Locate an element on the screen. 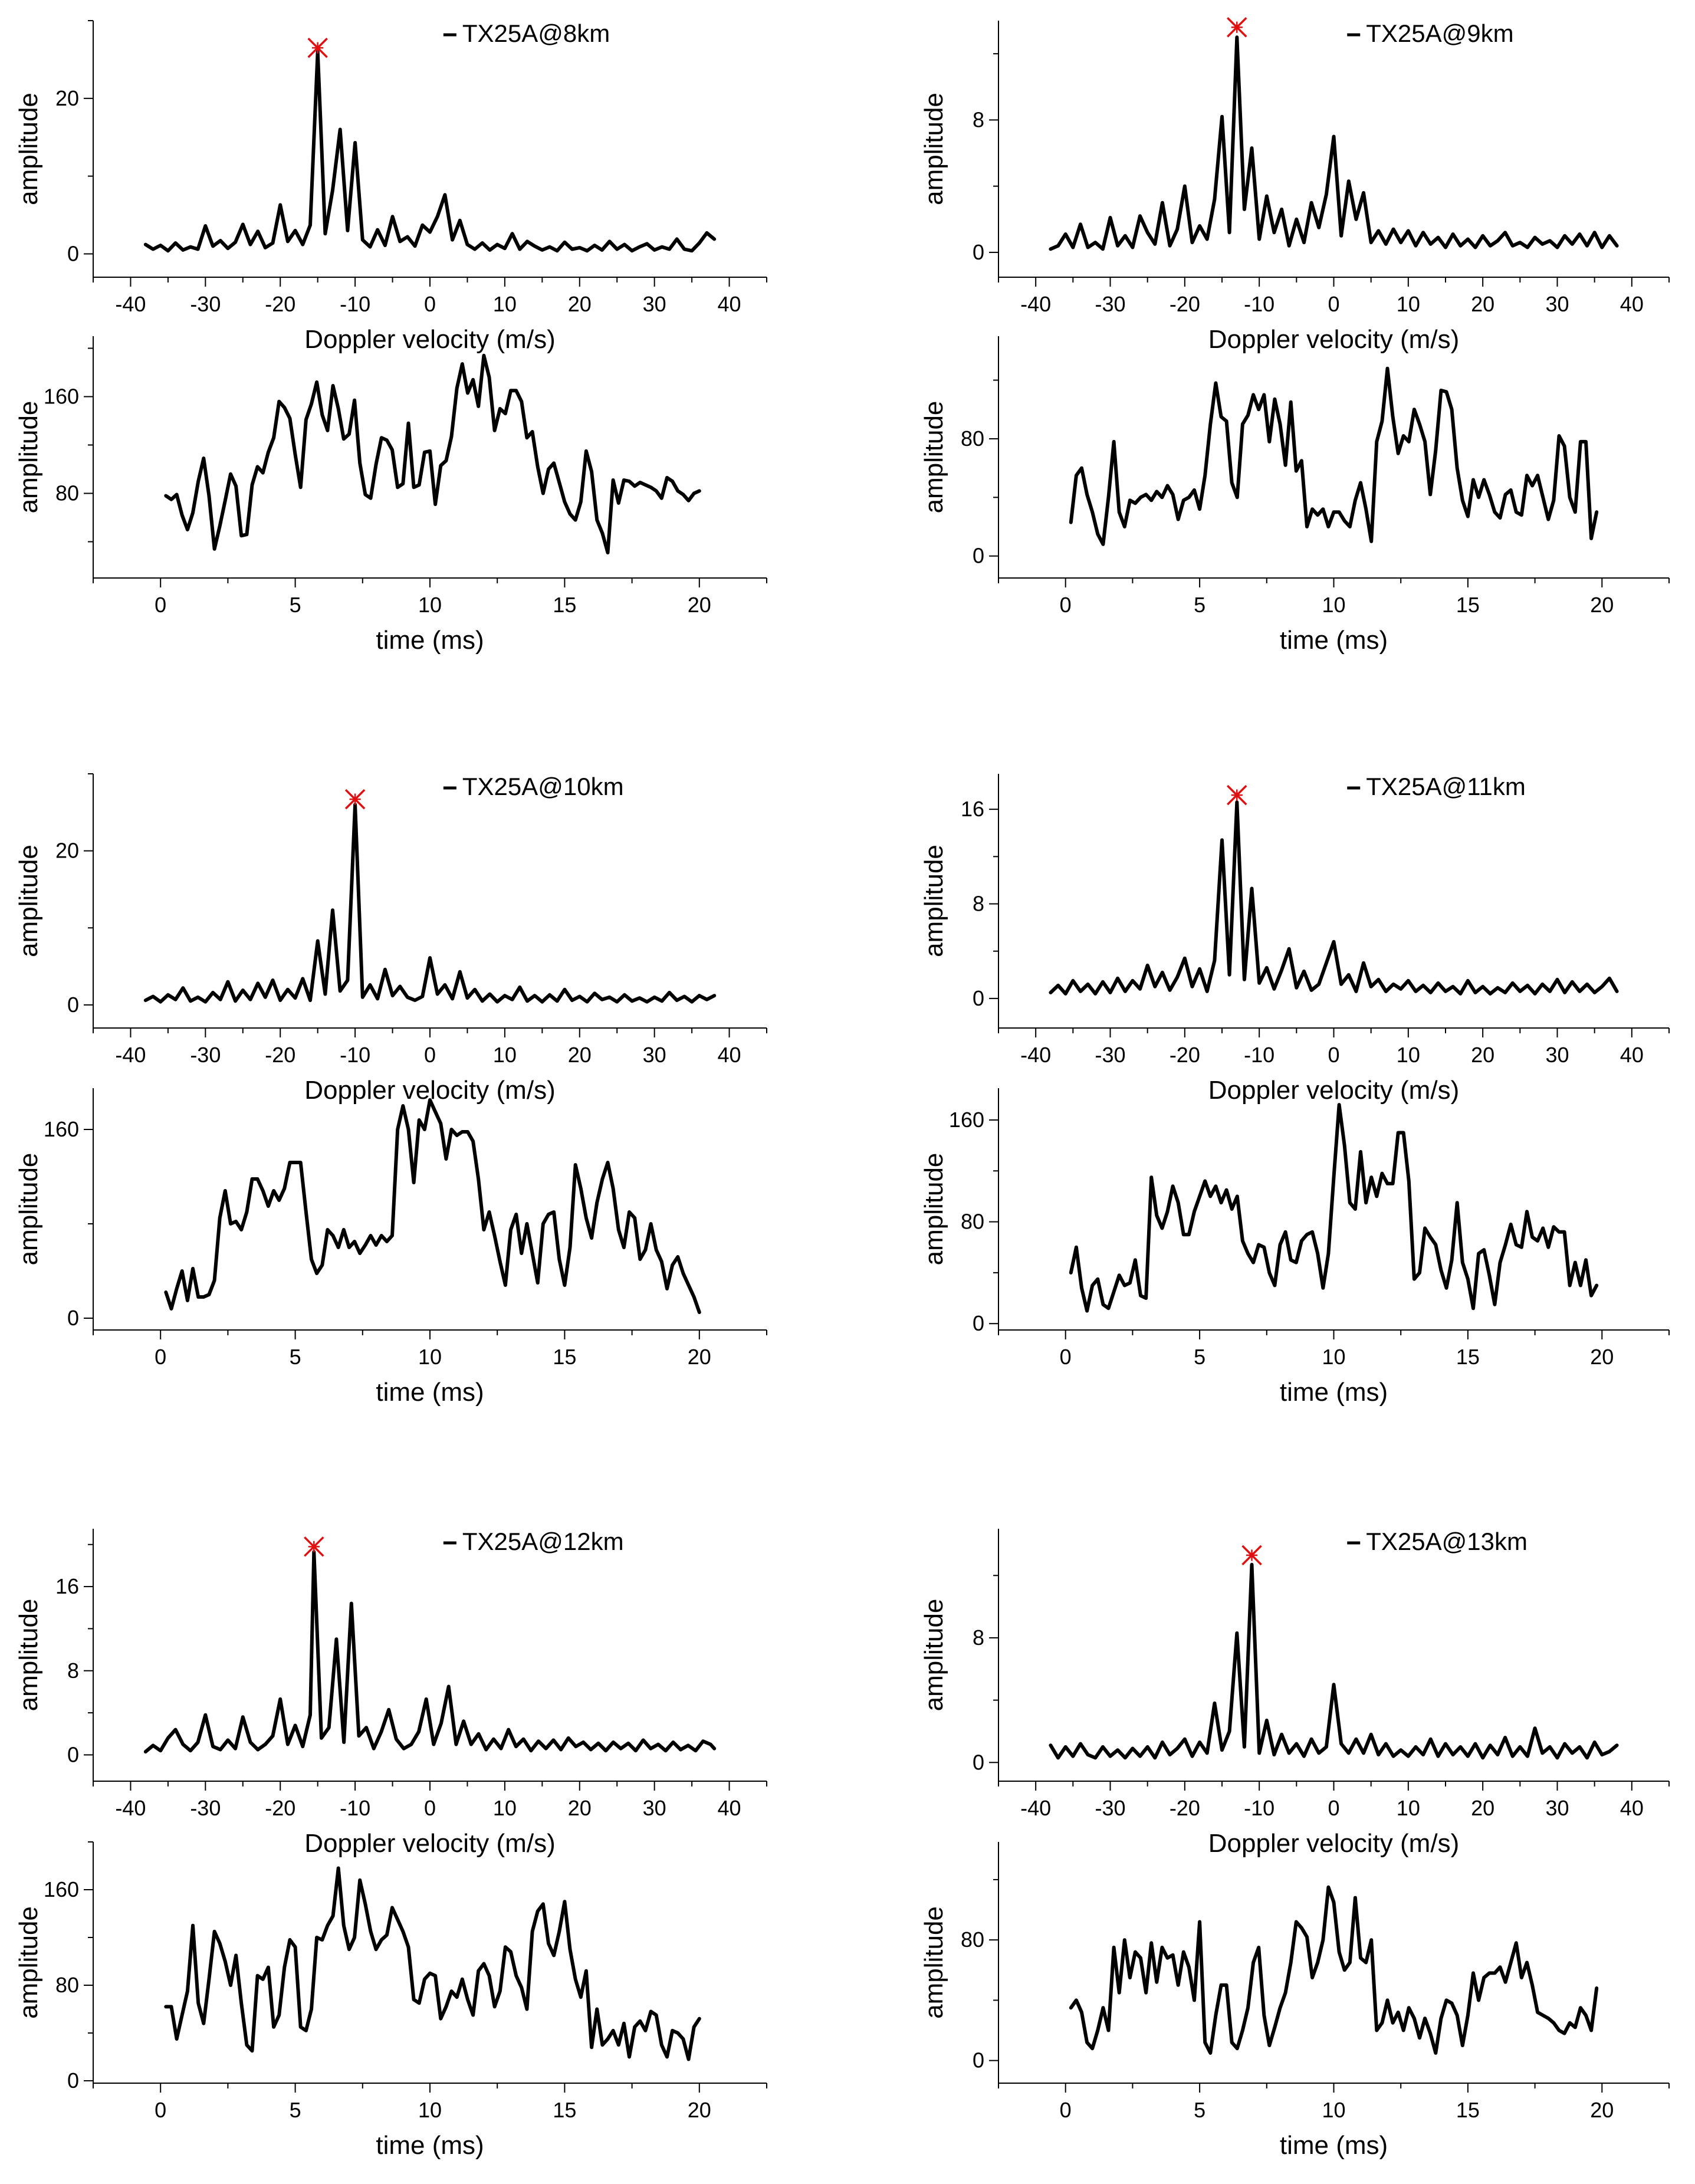 Image resolution: width=1695 pixels, height=2184 pixels. legend-label: TX25A@10km is located at coordinates (543, 786).